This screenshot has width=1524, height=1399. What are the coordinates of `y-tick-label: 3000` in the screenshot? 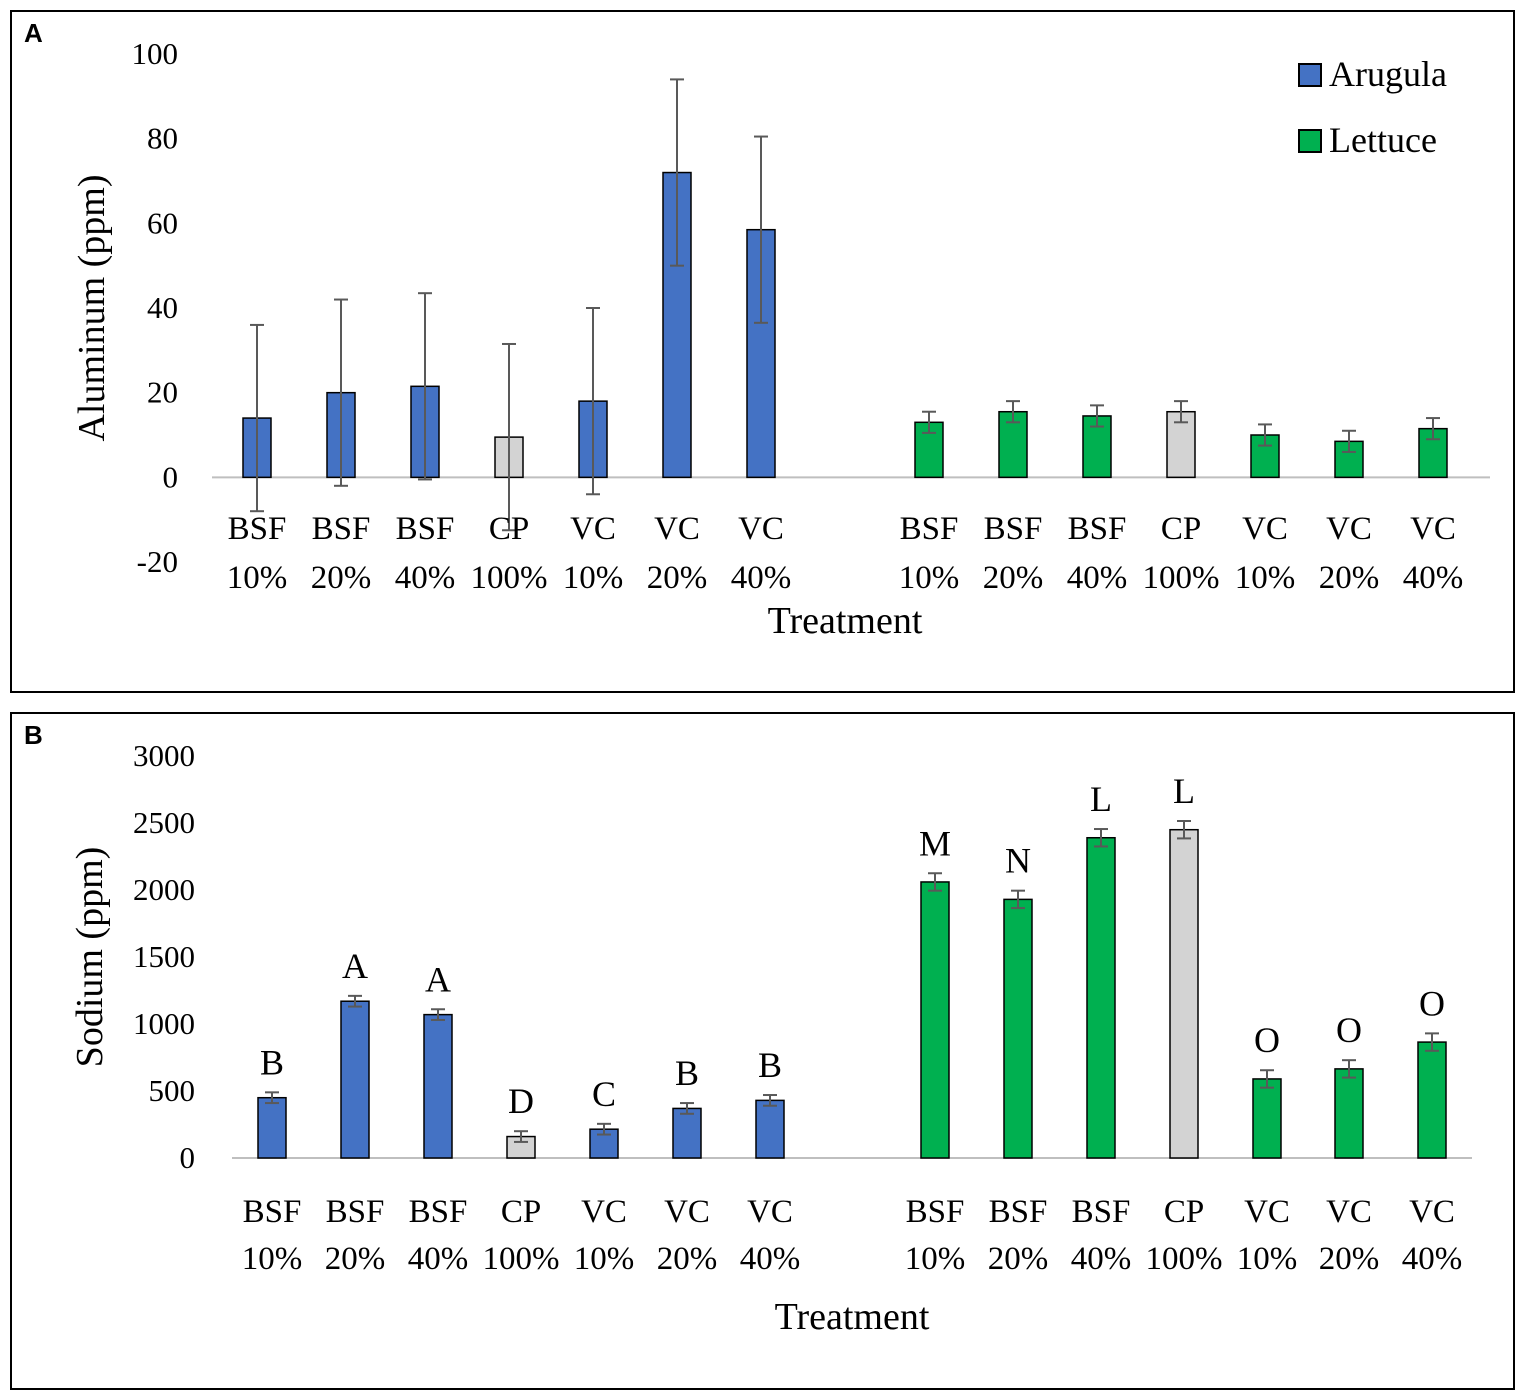 It's located at (164, 755).